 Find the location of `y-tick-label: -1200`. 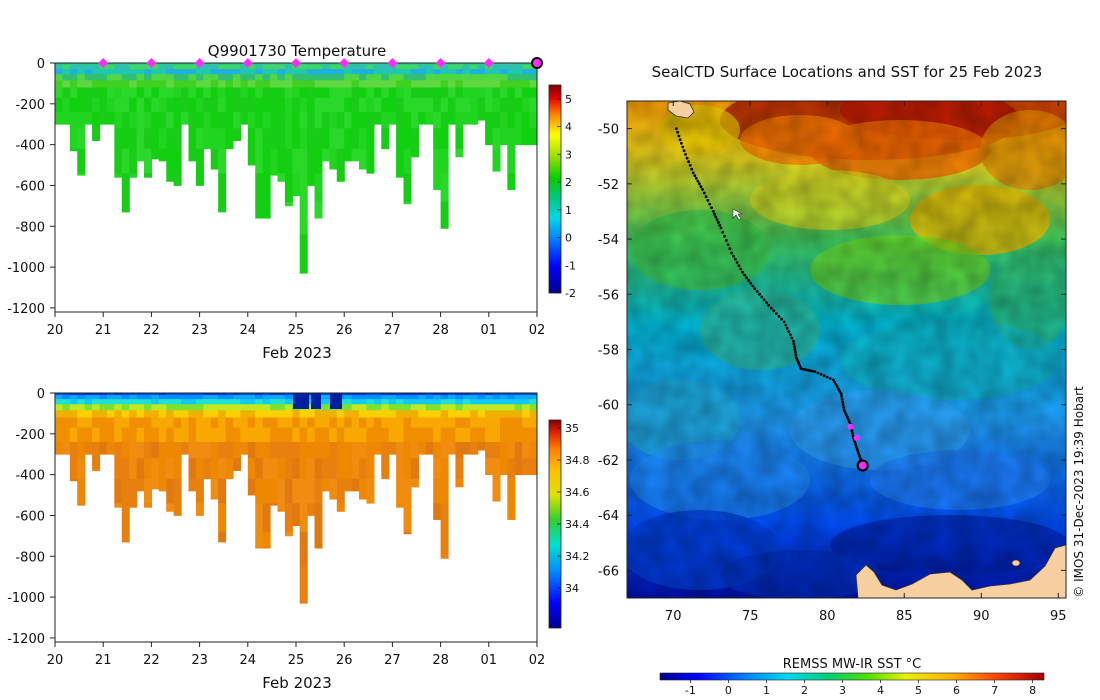

y-tick-label: -1200 is located at coordinates (26, 309).